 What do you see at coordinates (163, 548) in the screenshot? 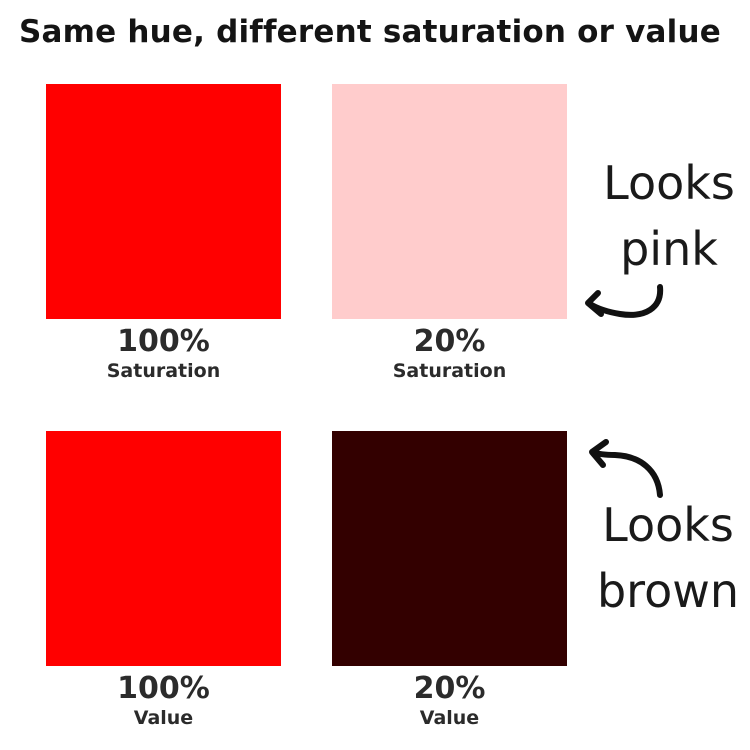
I see `swatch-red-full-value` at bounding box center [163, 548].